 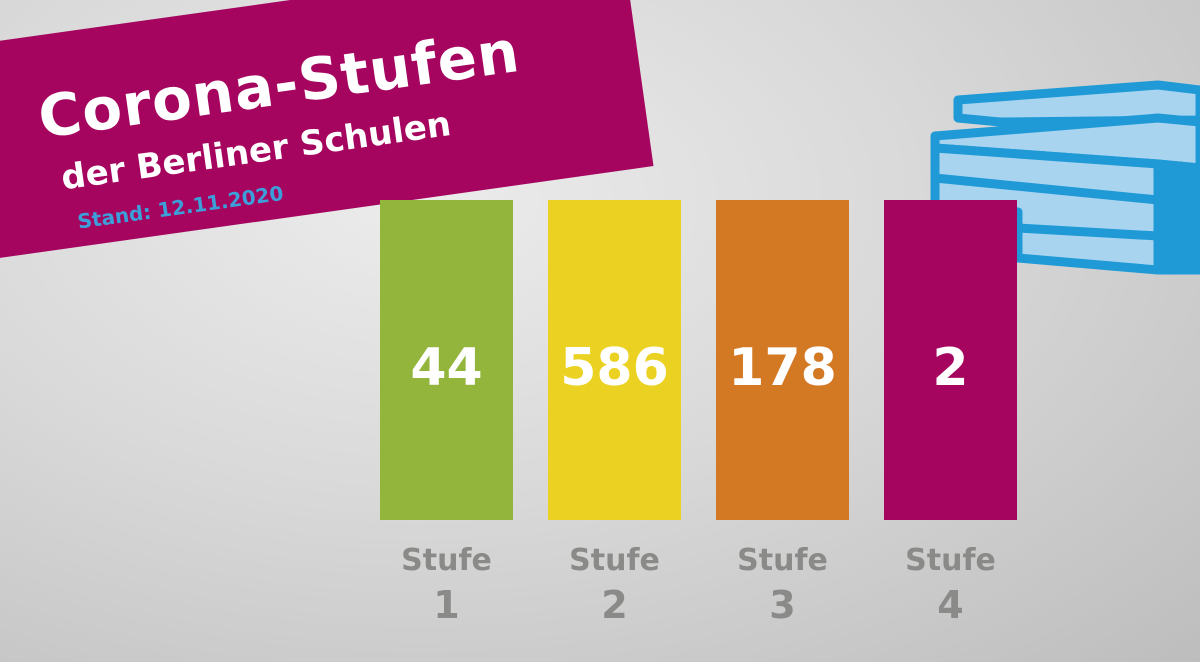 What do you see at coordinates (782, 368) in the screenshot?
I see `bar-value-label: 178` at bounding box center [782, 368].